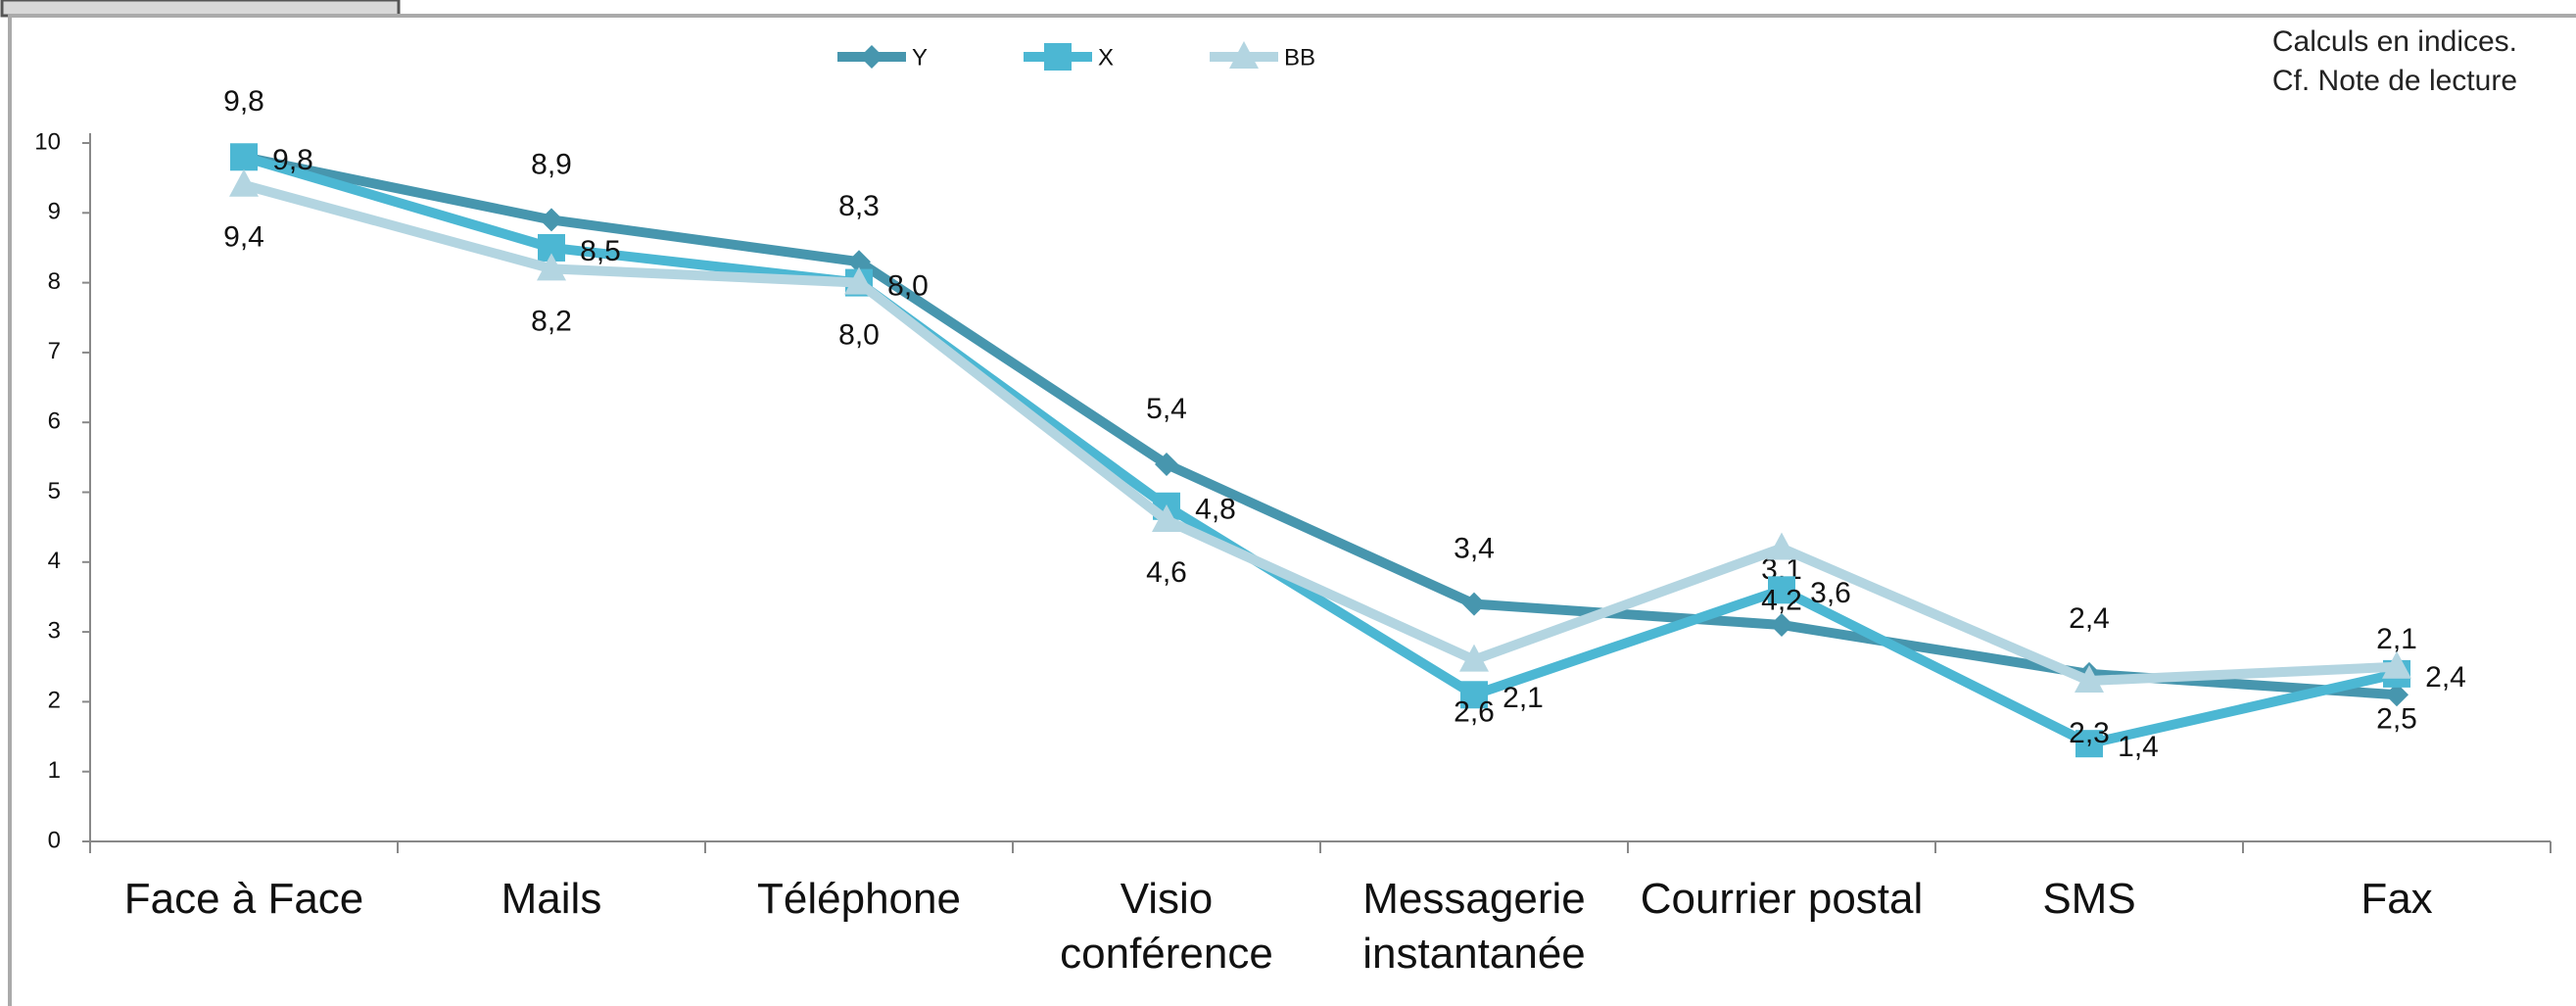  Describe the element at coordinates (54, 421) in the screenshot. I see `y-tick-label: 6` at that location.